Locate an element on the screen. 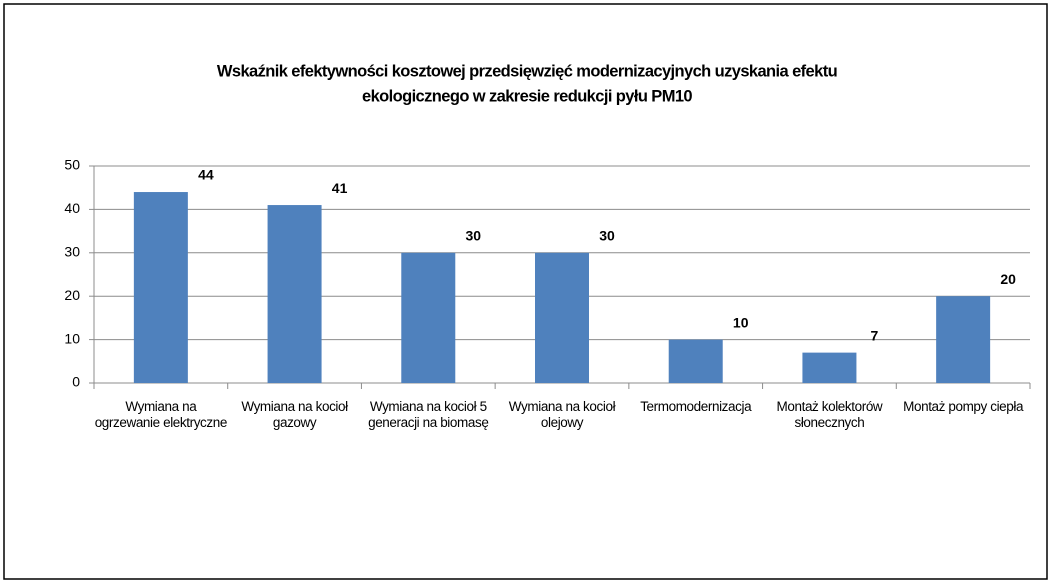 This screenshot has height=585, width=1054. x-tick-label: Wymiana na ogrzewanie elektryczne is located at coordinates (161, 414).